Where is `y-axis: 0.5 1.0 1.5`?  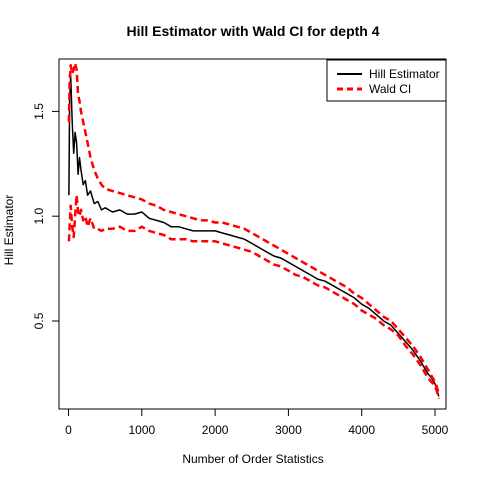
y-axis: 0.5 1.0 1.5 is located at coordinates (46, 216).